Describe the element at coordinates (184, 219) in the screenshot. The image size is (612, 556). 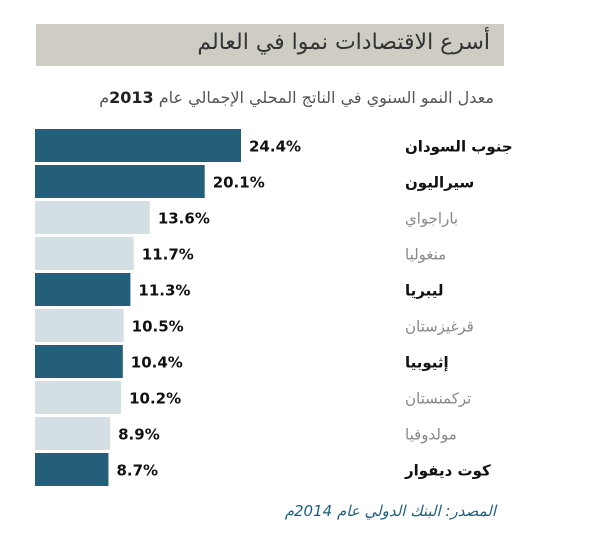
I see `value-label-2: 13.6%` at that location.